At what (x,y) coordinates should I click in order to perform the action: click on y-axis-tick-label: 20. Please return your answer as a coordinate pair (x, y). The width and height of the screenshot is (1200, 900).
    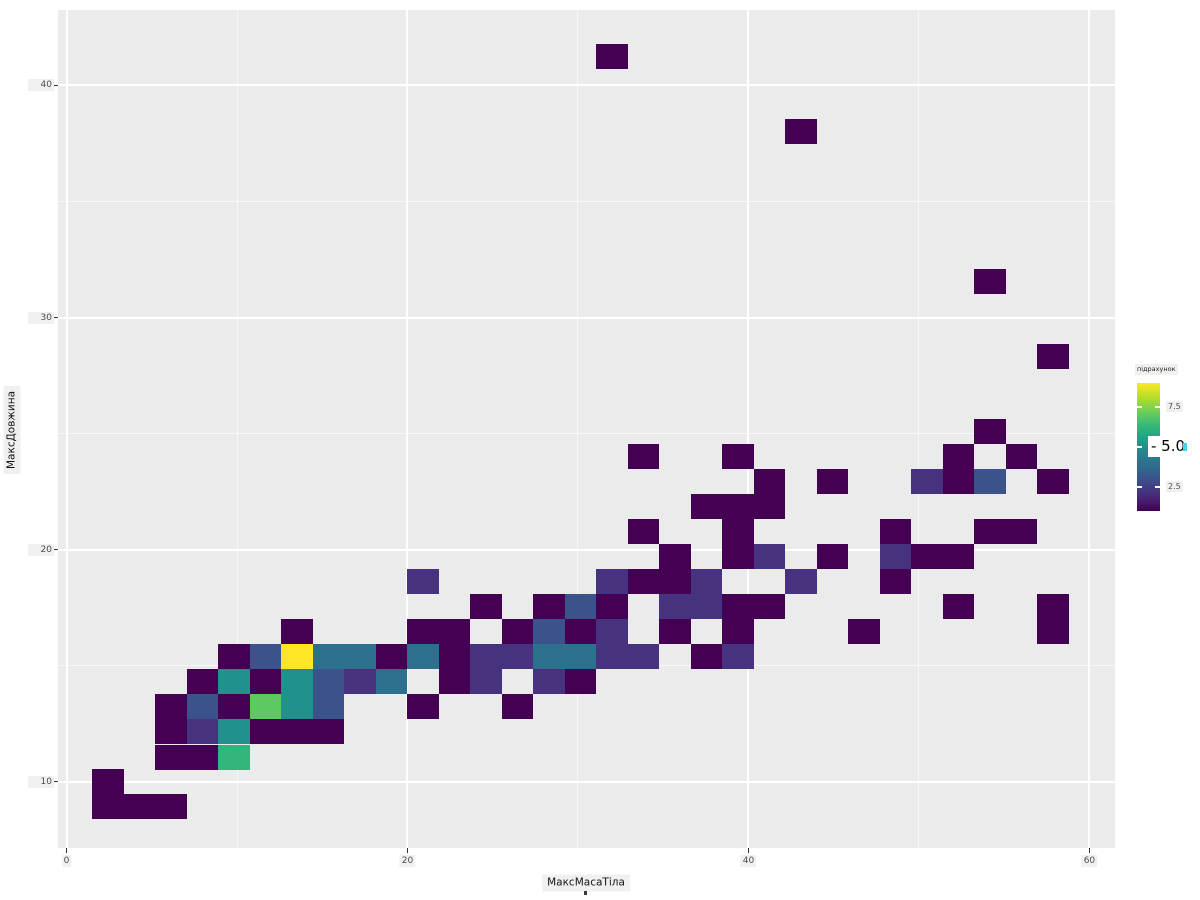
    Looking at the image, I should click on (41, 549).